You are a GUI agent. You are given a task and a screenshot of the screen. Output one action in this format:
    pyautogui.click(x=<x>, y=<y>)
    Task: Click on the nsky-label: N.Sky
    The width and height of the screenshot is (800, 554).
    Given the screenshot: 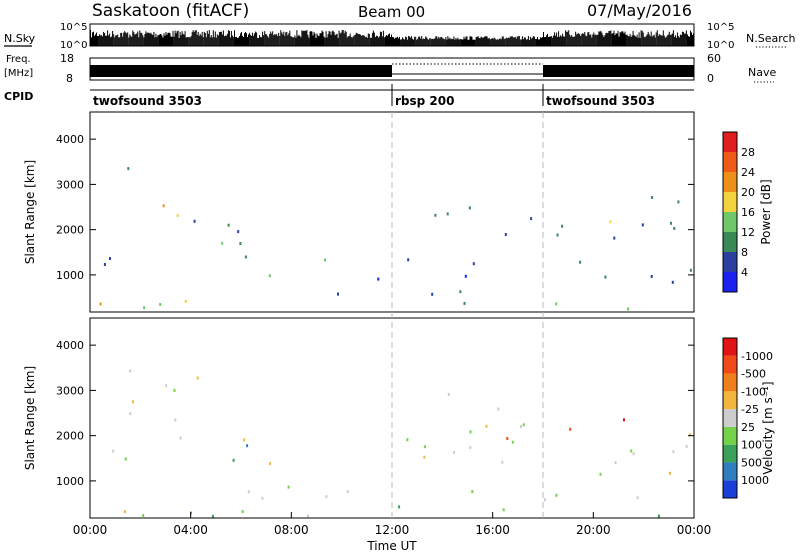 What is the action you would take?
    pyautogui.click(x=20, y=38)
    